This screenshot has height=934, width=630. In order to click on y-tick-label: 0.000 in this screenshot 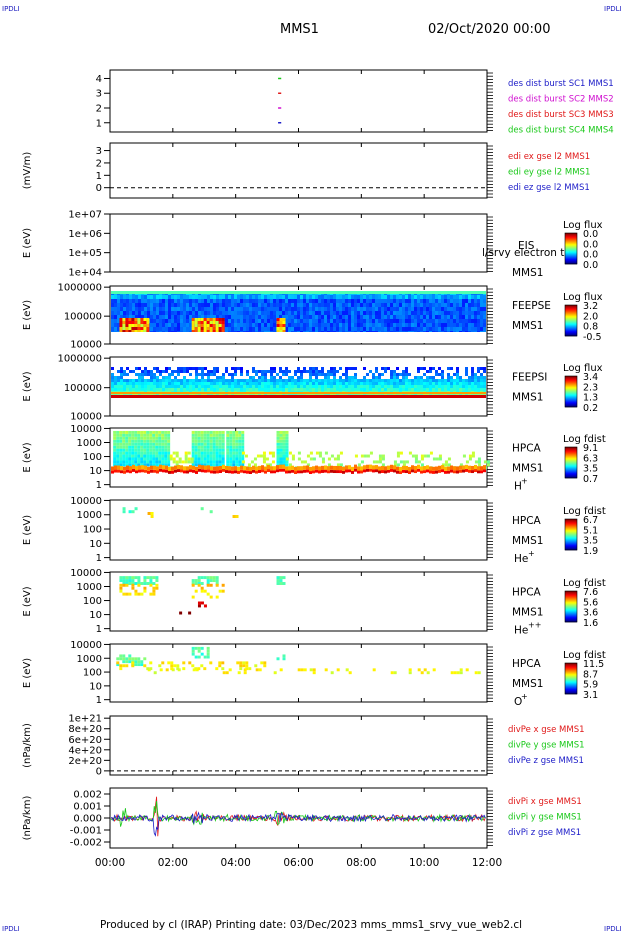, I will do `click(87, 819)`.